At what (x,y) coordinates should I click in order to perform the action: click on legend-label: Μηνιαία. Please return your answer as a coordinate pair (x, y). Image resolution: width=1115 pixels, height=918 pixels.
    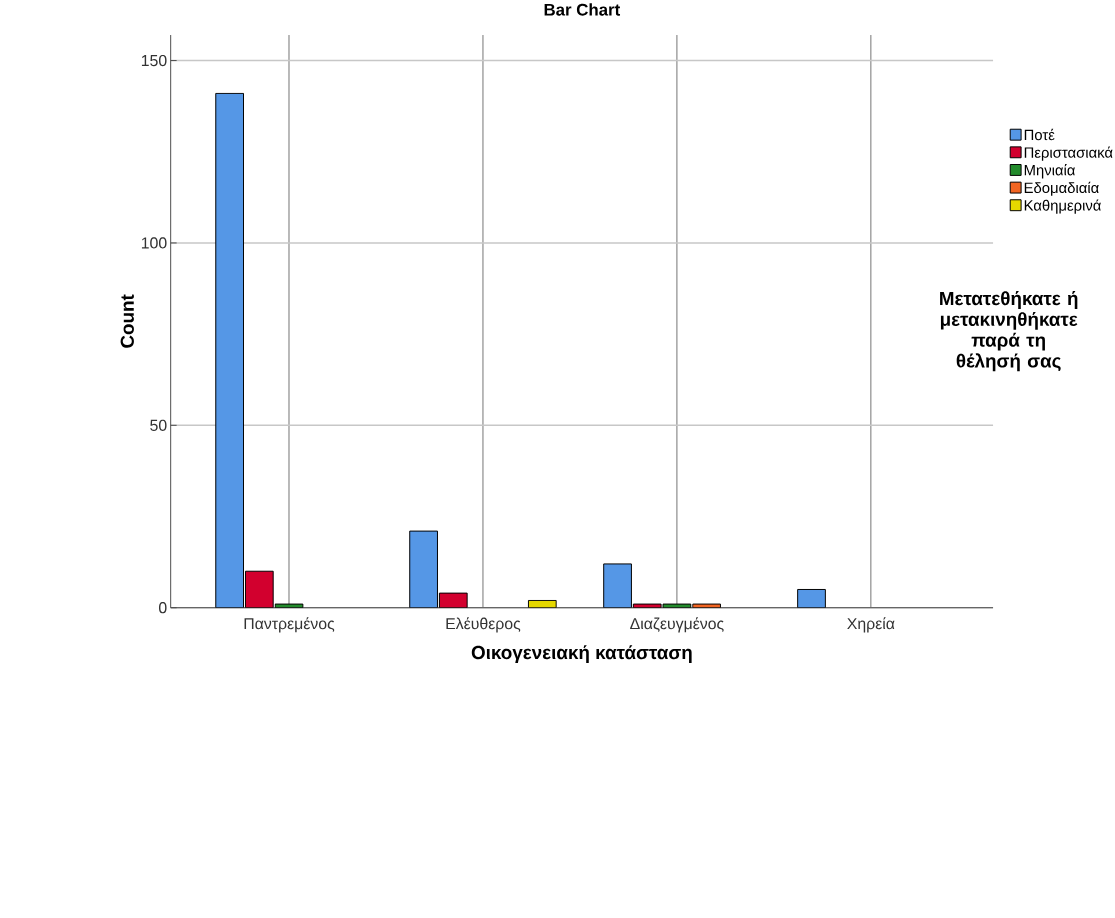
    Looking at the image, I should click on (1050, 171).